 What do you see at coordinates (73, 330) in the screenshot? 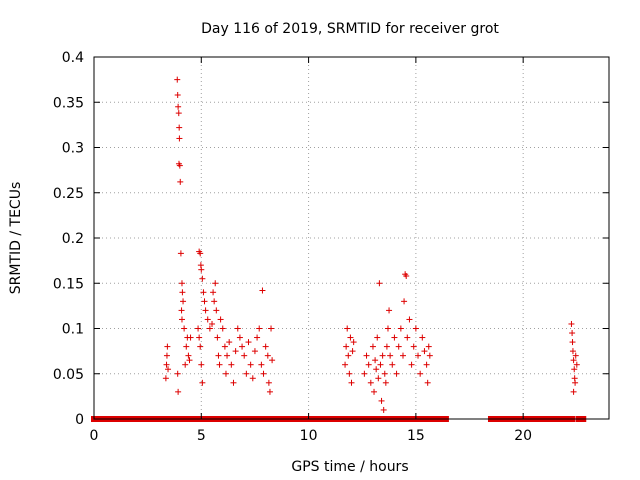
I see `y-tick-label: 0.1` at bounding box center [73, 330].